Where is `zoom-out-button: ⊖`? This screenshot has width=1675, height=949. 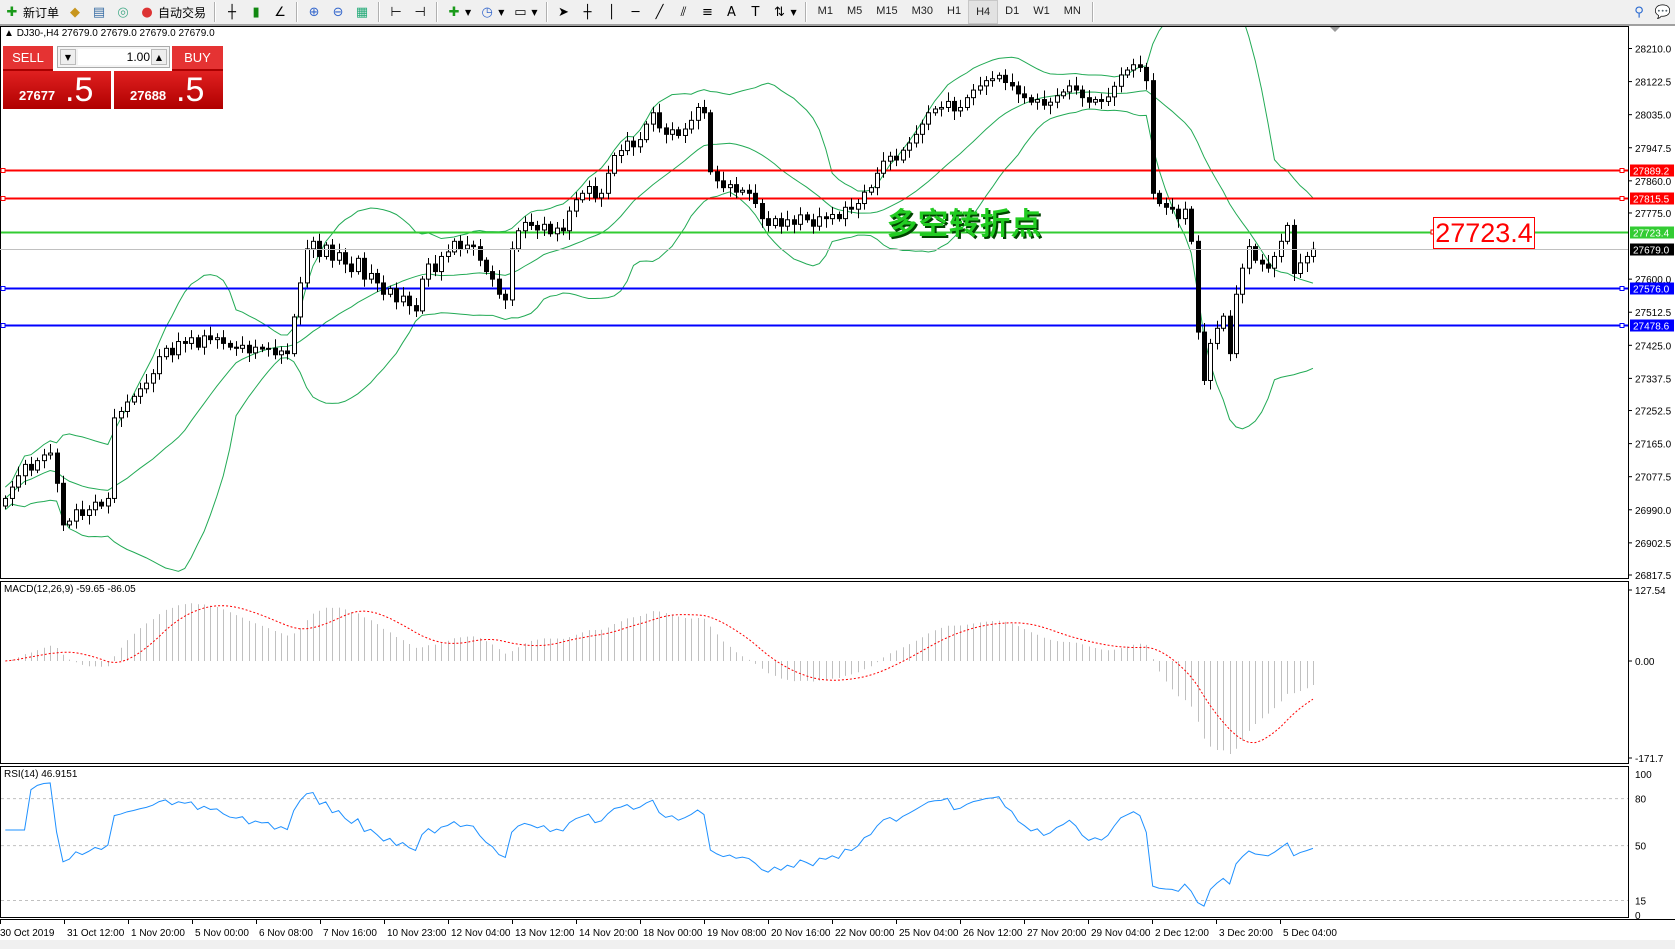
zoom-out-button: ⊖ is located at coordinates (338, 12).